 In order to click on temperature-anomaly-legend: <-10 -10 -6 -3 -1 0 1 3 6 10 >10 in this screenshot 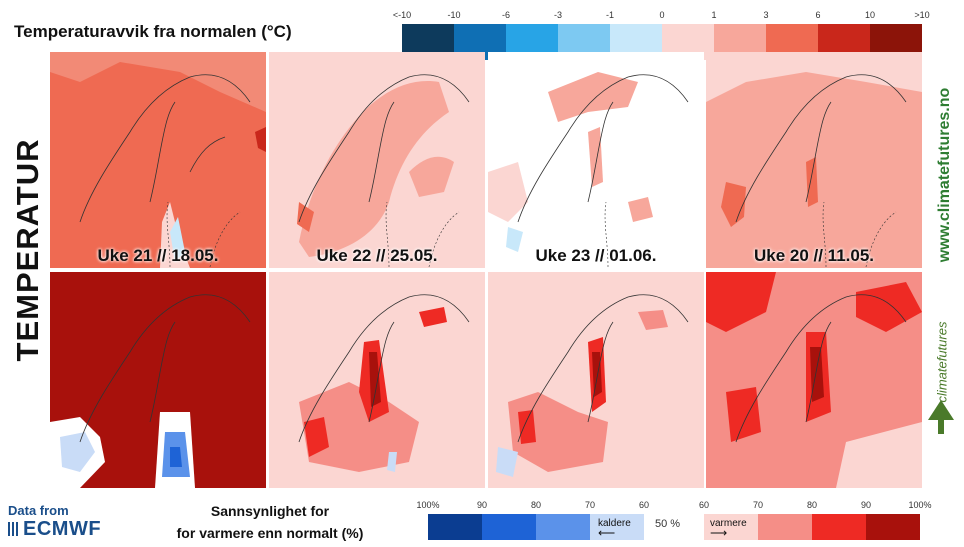, I will do `click(661, 35)`.